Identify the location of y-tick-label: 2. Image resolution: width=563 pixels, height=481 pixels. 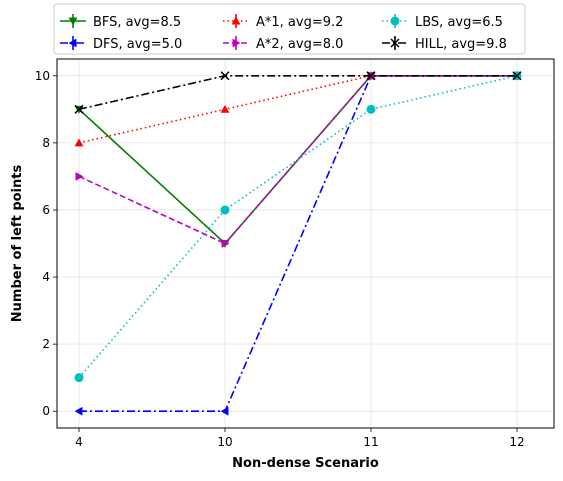
(46, 344).